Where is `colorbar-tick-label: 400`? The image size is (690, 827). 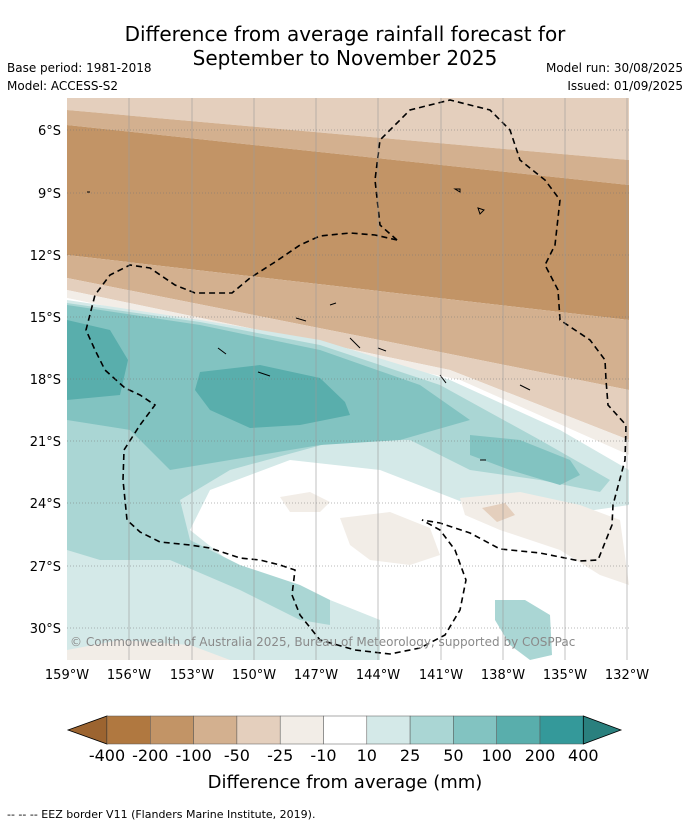
colorbar-tick-label: 400 is located at coordinates (583, 755).